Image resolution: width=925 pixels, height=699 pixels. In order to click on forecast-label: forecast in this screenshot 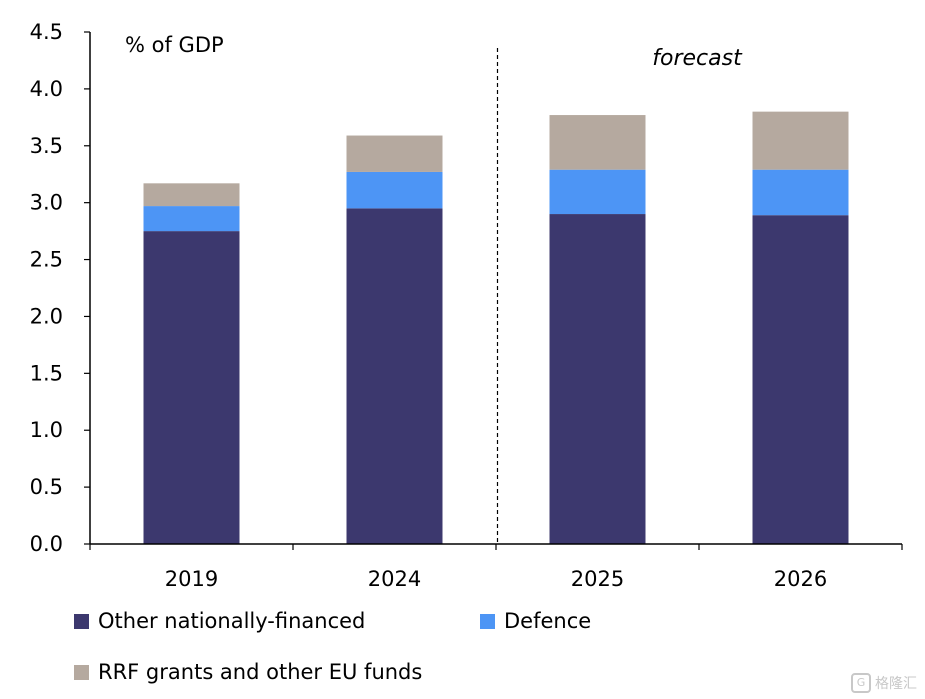, I will do `click(697, 58)`.